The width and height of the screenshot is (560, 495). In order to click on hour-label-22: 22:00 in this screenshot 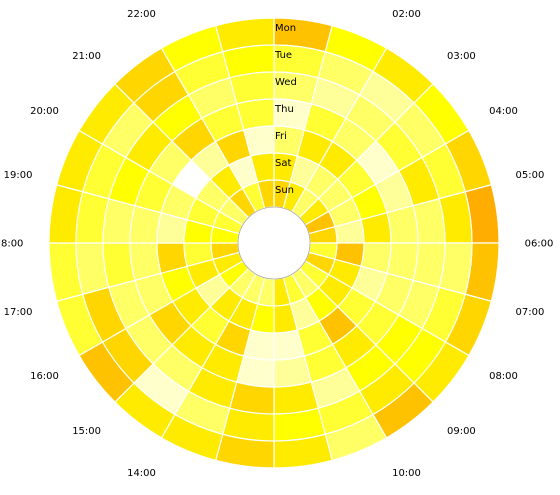, I will do `click(141, 14)`.